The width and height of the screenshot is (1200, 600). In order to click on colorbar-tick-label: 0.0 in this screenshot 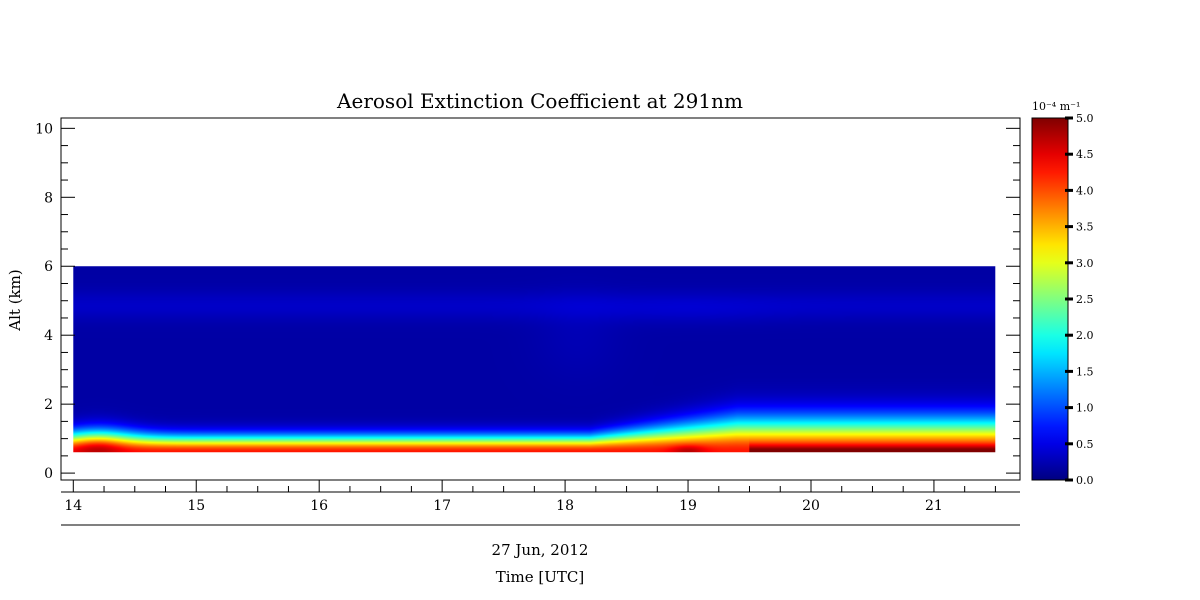, I will do `click(1085, 480)`.